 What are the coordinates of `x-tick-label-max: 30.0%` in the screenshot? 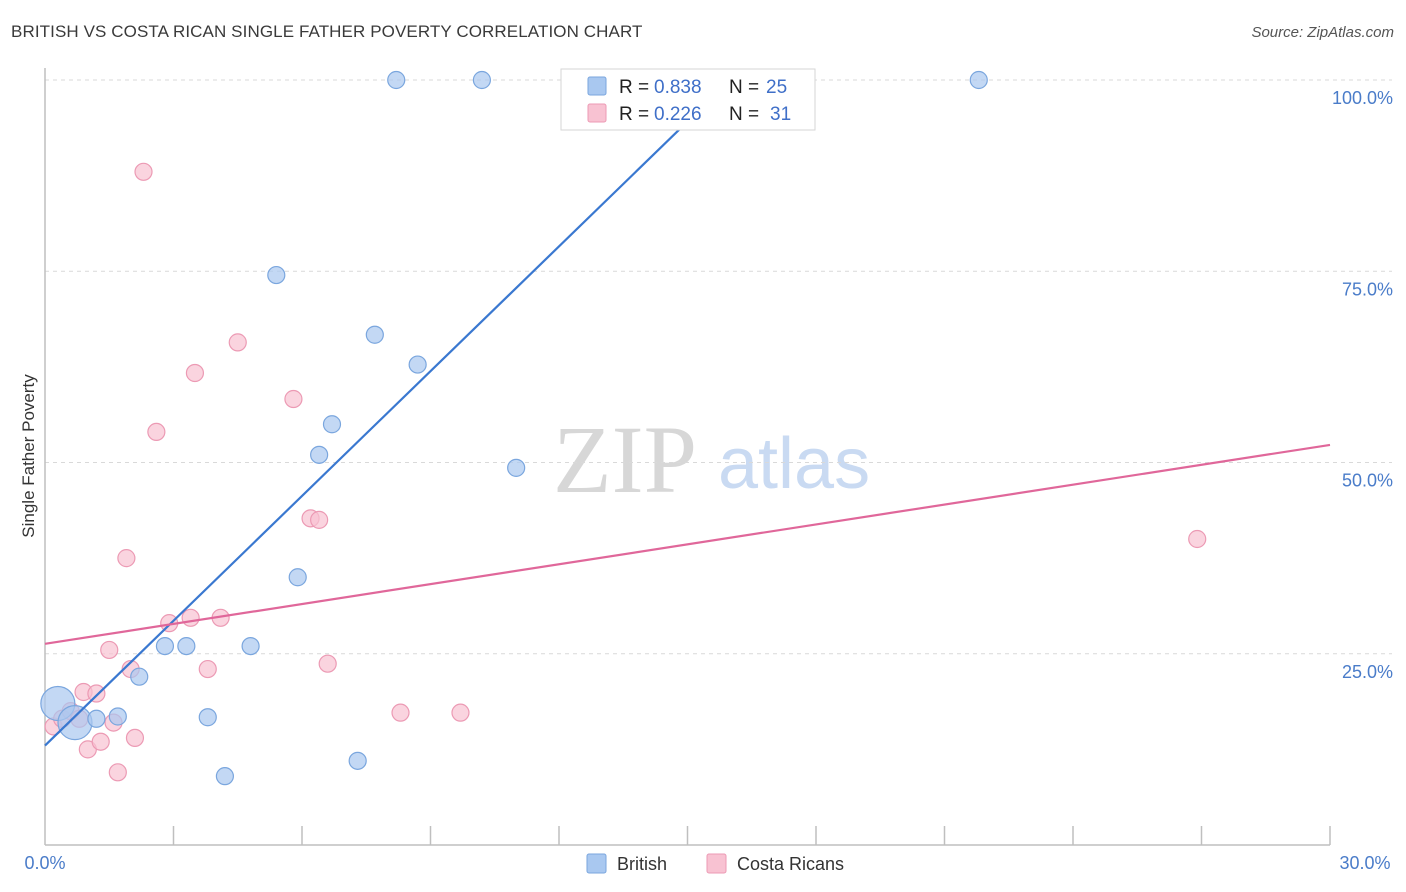 It's located at (1364, 863).